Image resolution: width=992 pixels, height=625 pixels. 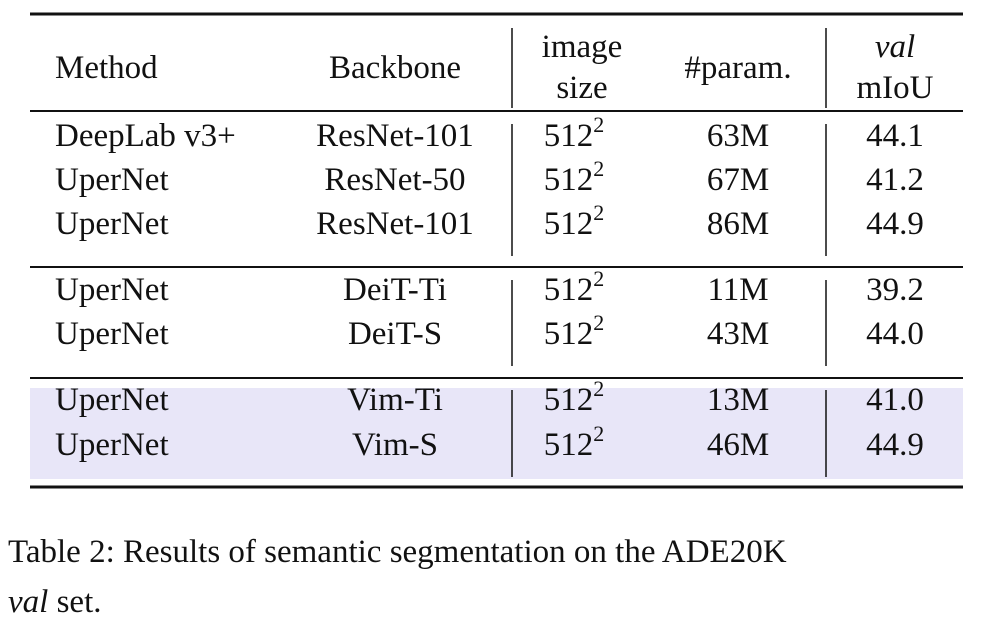 I want to click on header-cell: #param., so click(x=737, y=68).